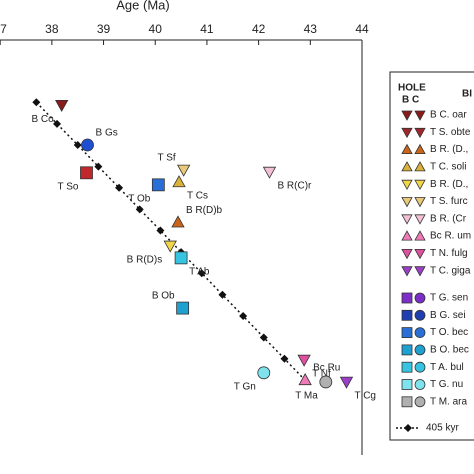 This screenshot has height=474, width=474. What do you see at coordinates (449, 253) in the screenshot?
I see `legend-label: T N. fulg` at bounding box center [449, 253].